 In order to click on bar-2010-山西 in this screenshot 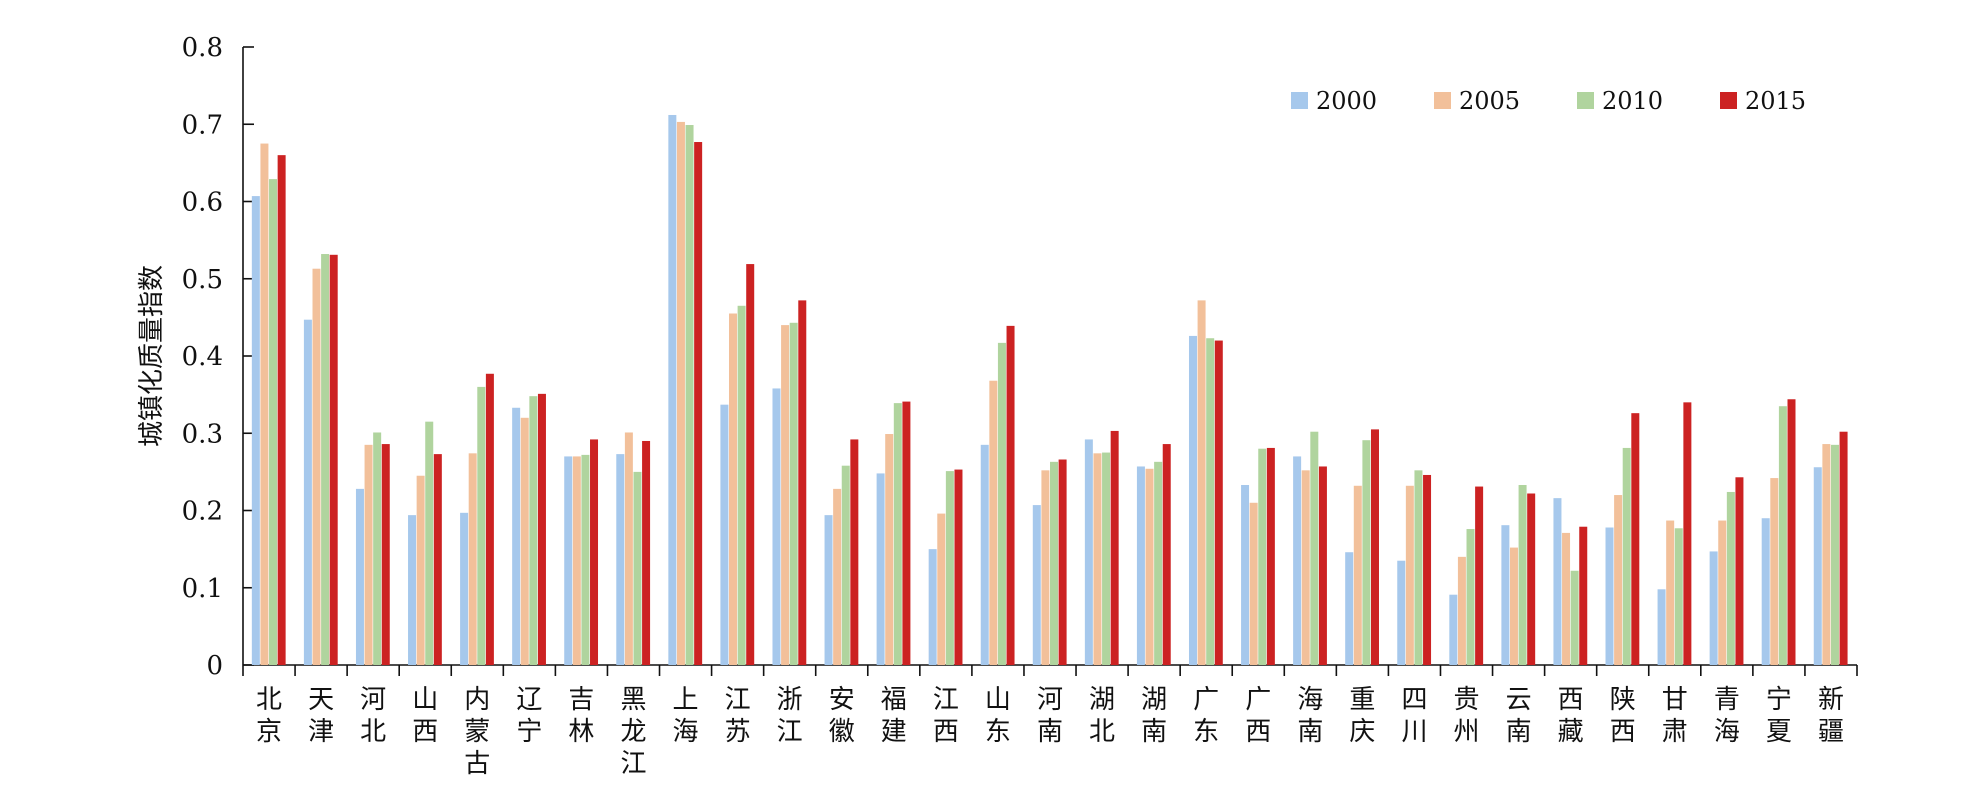, I will do `click(429, 543)`.